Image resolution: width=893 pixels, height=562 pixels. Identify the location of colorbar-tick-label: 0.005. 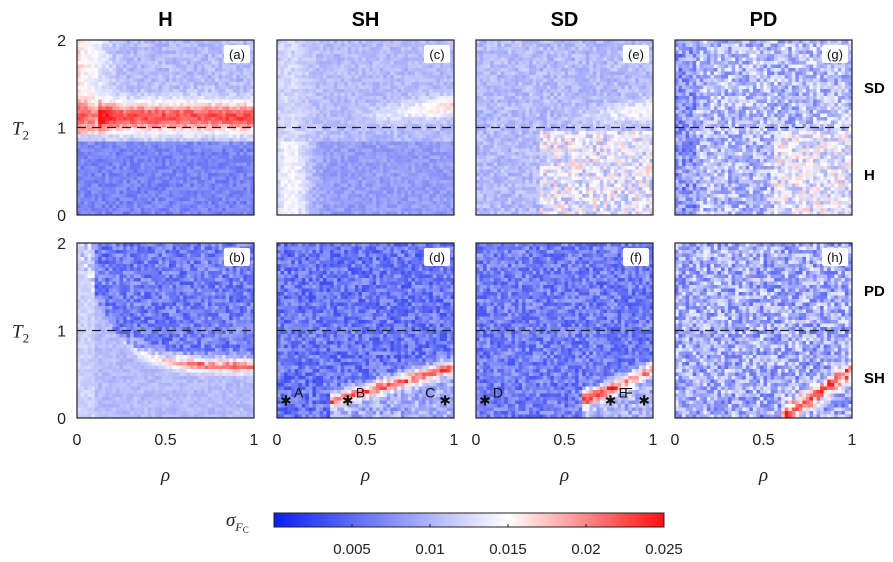
(352, 549).